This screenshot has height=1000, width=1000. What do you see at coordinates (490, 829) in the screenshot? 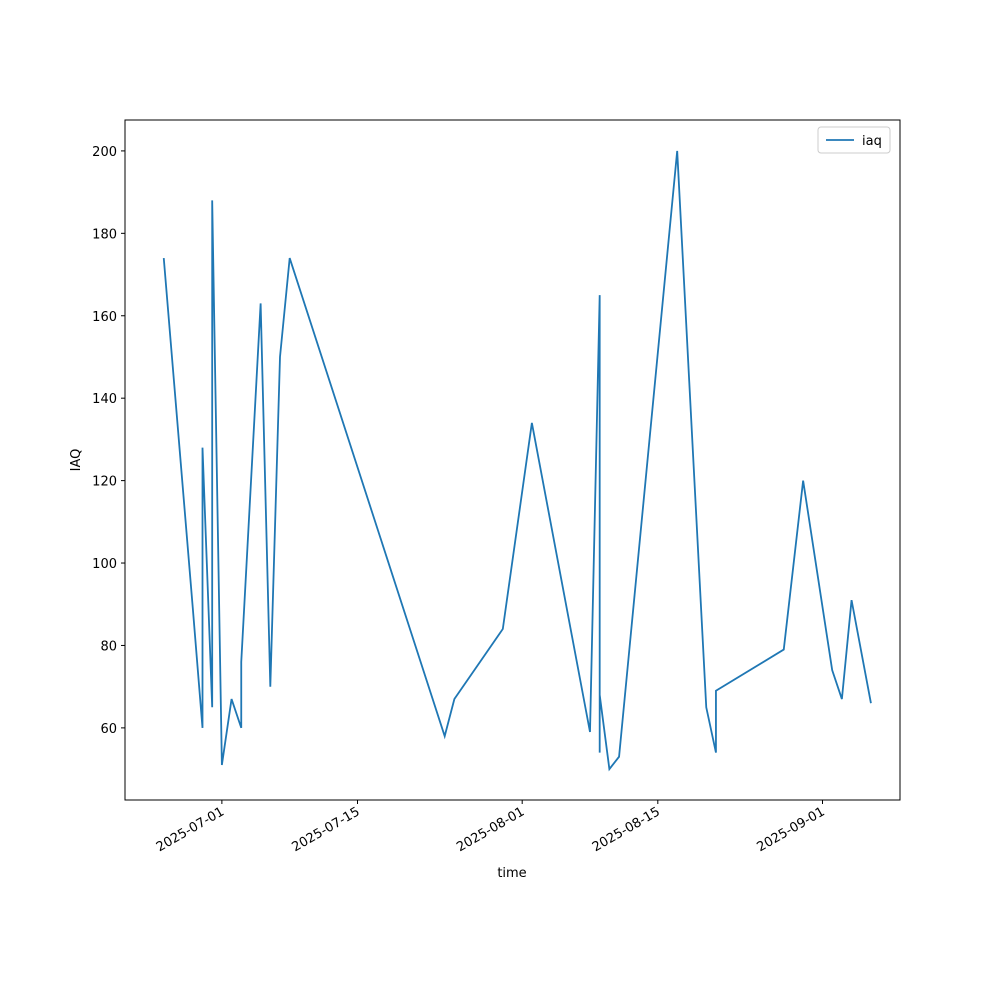
I see `x-tick-label: 2025-08-01` at bounding box center [490, 829].